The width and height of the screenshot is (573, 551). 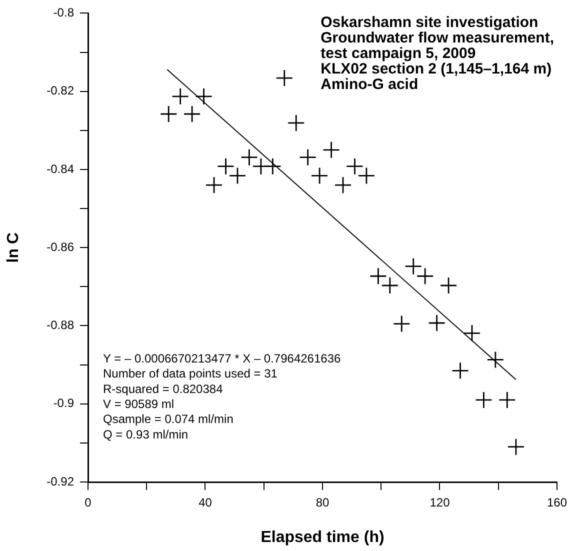 I want to click on y-tick-label: -0.92, so click(x=60, y=481).